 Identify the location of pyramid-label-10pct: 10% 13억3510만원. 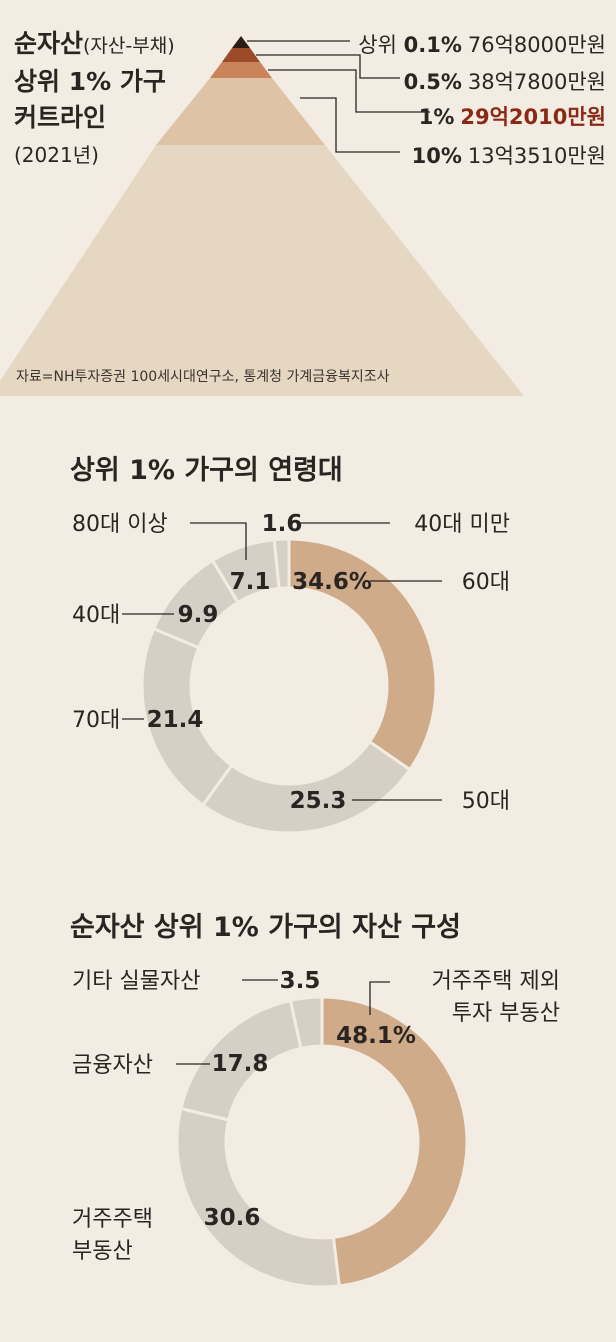
(509, 156).